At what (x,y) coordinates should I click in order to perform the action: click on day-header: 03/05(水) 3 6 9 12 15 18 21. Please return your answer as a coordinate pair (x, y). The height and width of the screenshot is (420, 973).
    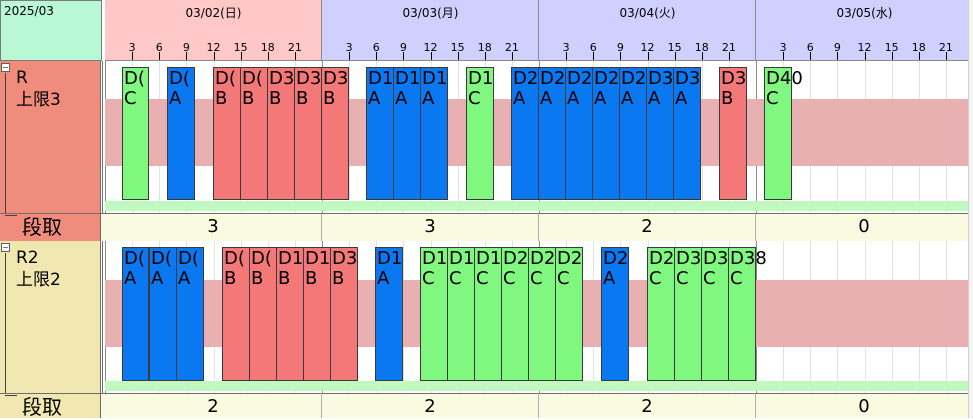
    Looking at the image, I should click on (864, 30).